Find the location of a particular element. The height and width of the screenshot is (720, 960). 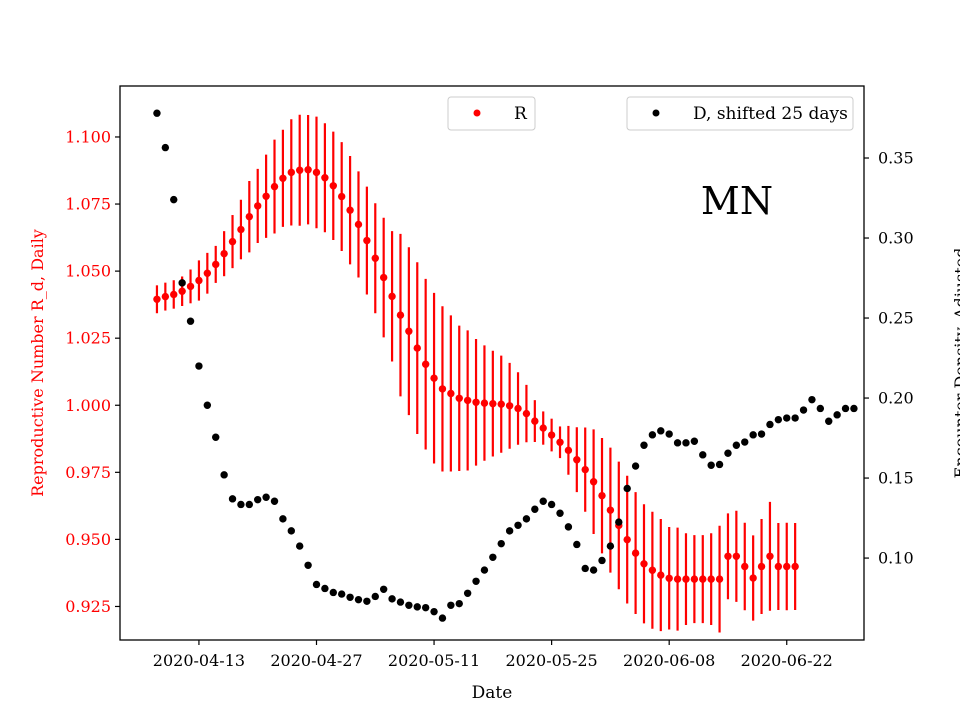

left-y-tick-label-6: 1.075 is located at coordinates (88, 204).